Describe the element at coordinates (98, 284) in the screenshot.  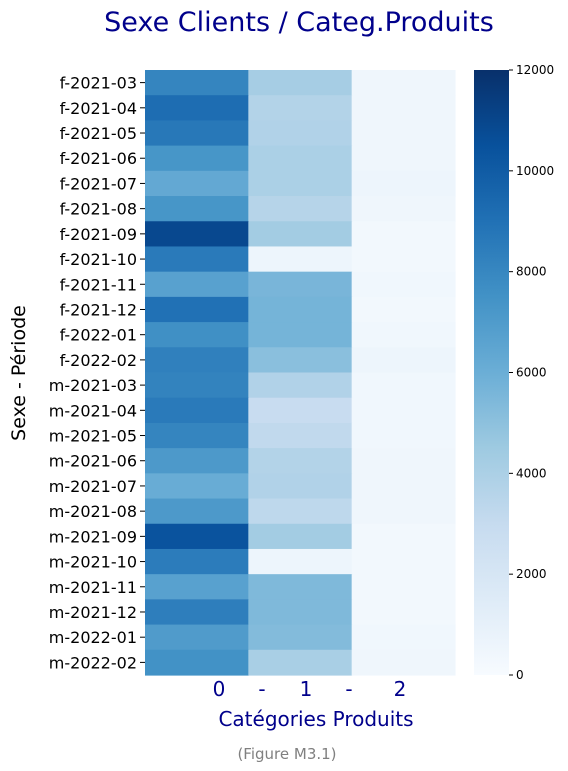
I see `y-tick-label: f-2021-11` at that location.